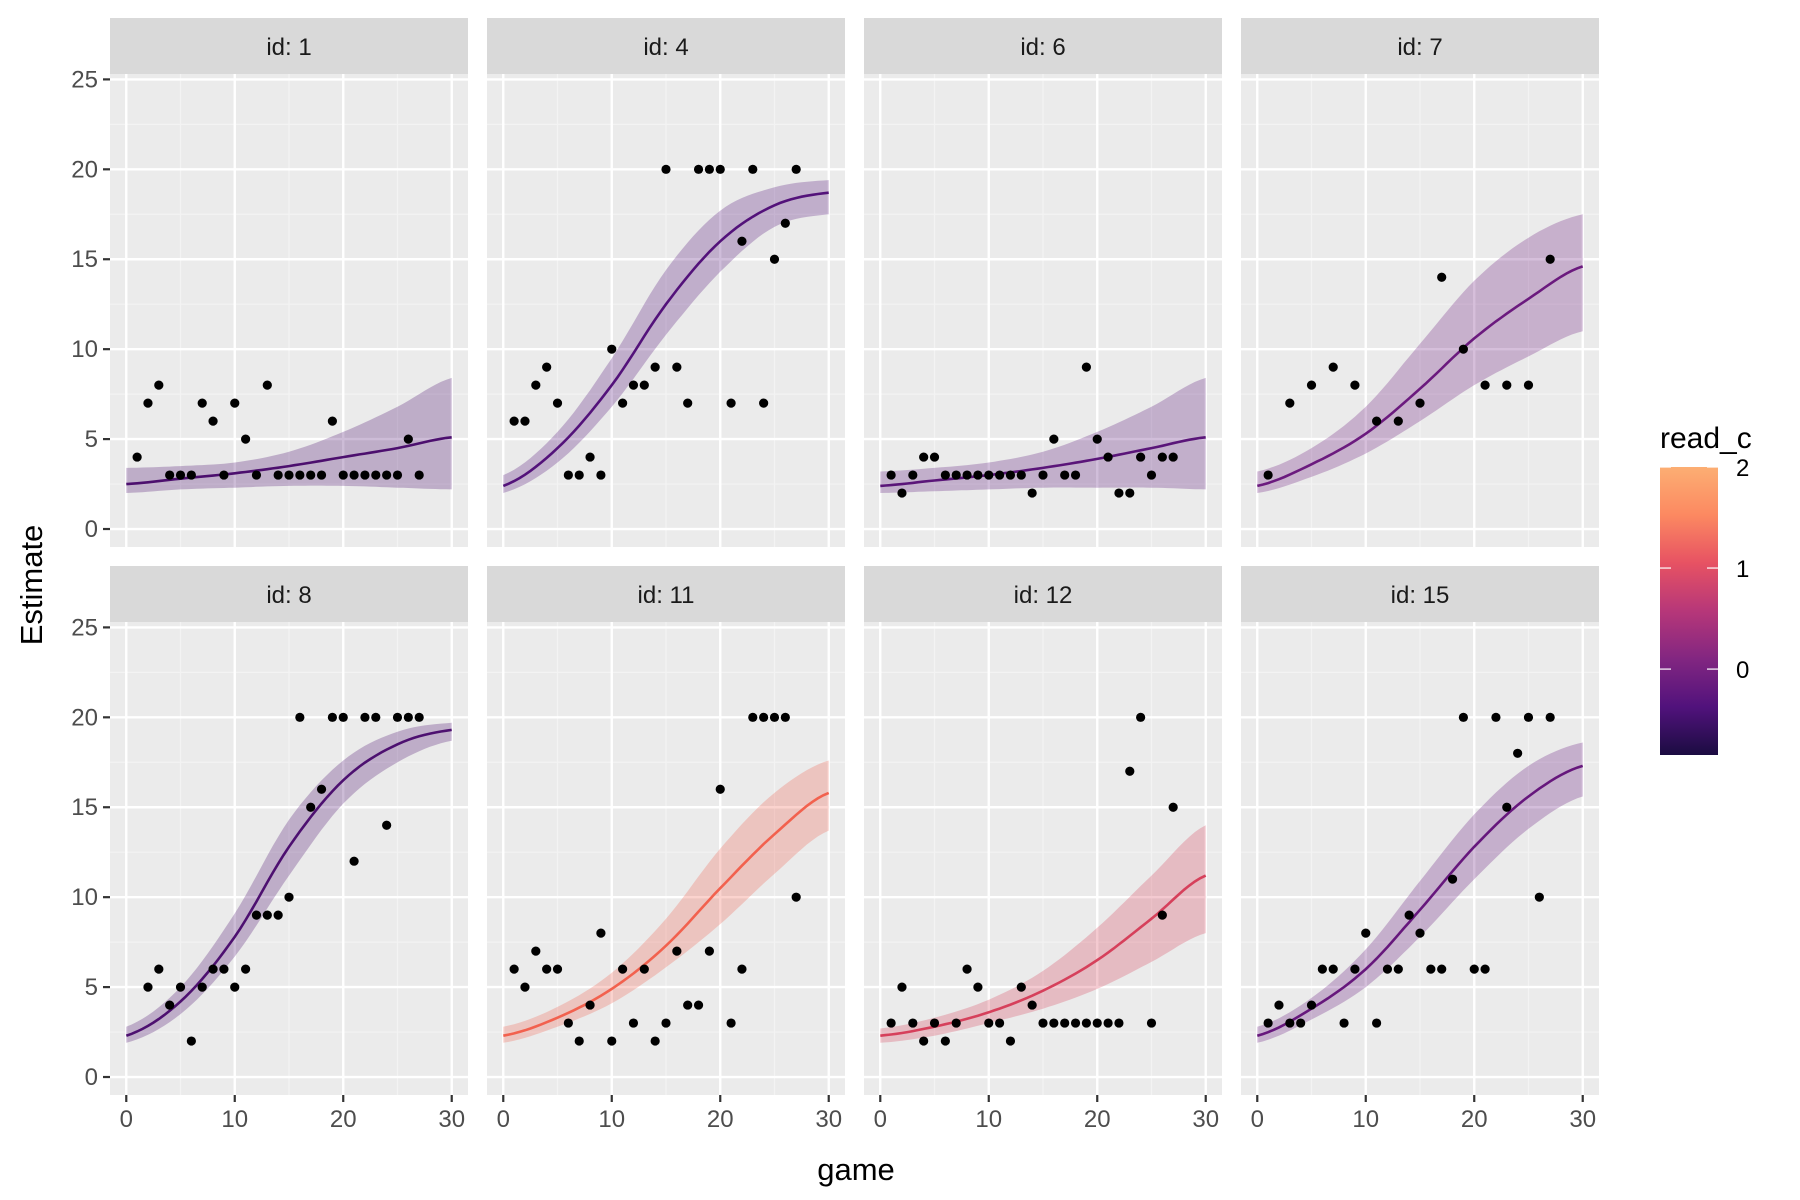 This screenshot has width=1800, height=1200. What do you see at coordinates (1420, 354) in the screenshot?
I see `confidence-ribbon` at bounding box center [1420, 354].